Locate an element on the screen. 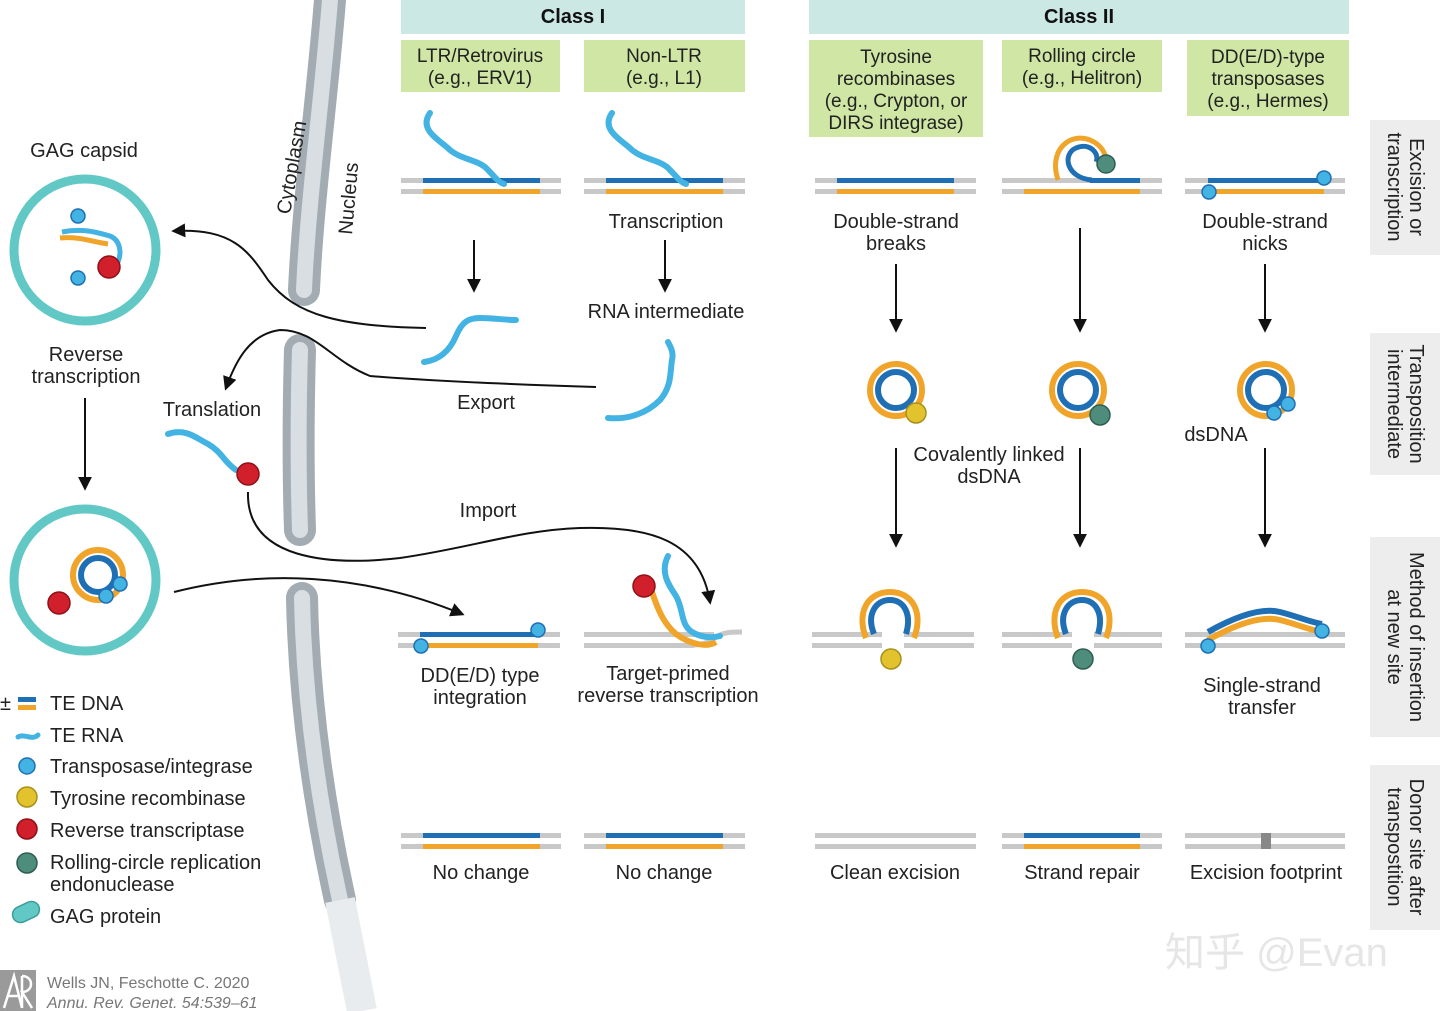 The height and width of the screenshot is (1011, 1440). side-label-row1: Excision or transcription is located at coordinates (1405, 187).